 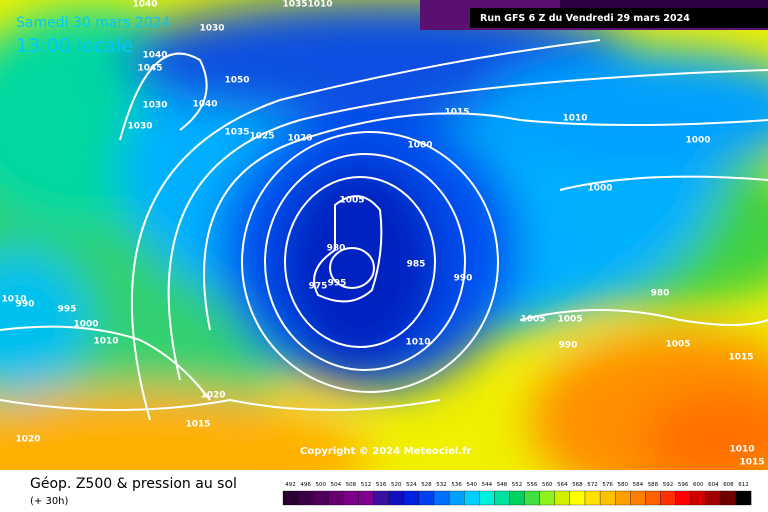 I want to click on isobar-label: 975, so click(x=318, y=287).